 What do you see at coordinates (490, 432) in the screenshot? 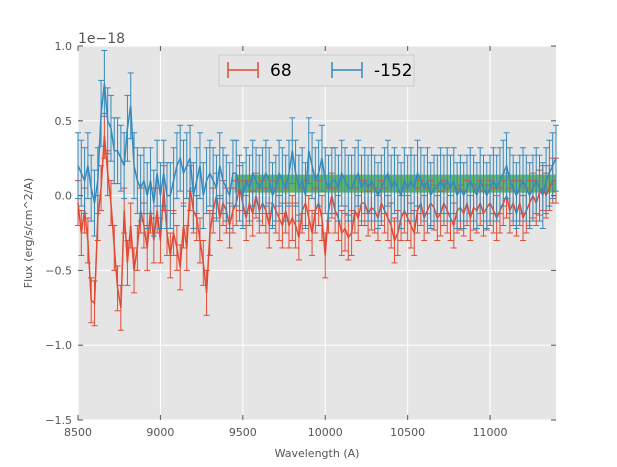
I see `x-tick-label: 11000` at bounding box center [490, 432].